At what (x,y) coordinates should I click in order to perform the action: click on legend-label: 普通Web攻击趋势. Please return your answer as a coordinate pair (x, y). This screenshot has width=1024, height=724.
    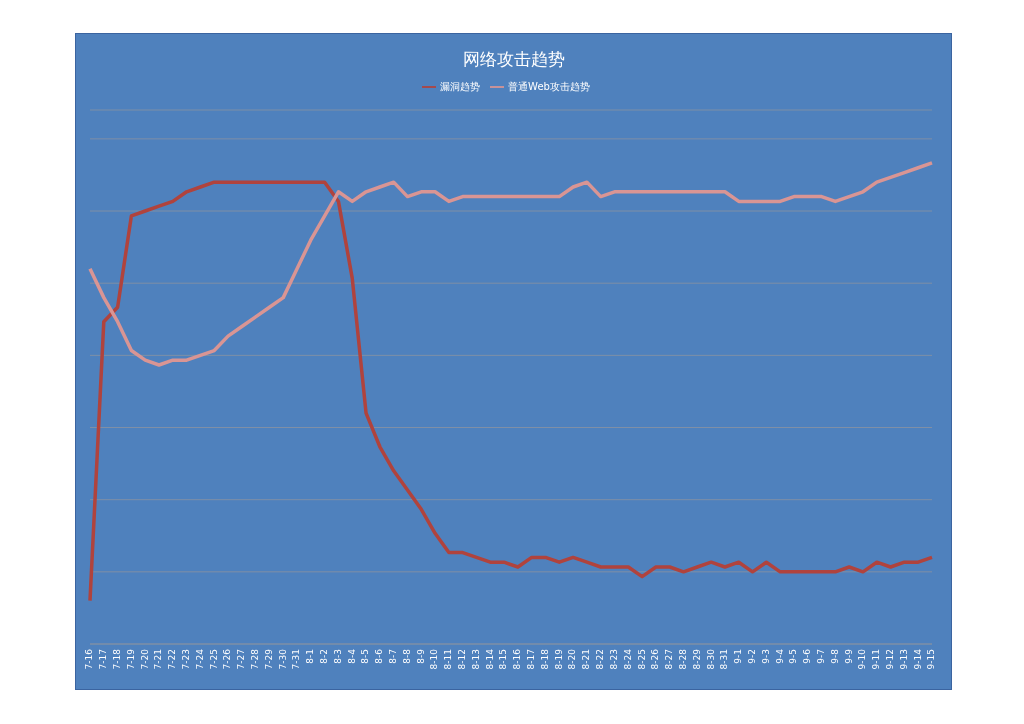
    Looking at the image, I should click on (549, 86).